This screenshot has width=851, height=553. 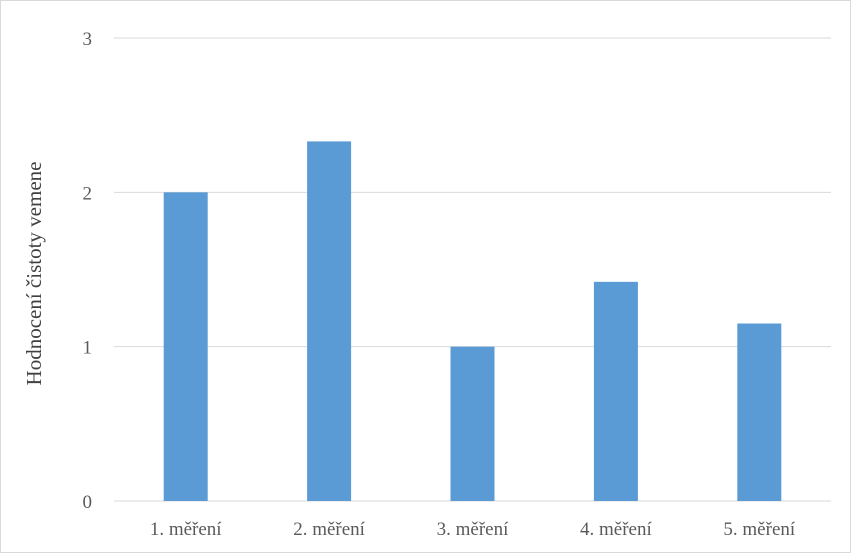 I want to click on y-tick-label: 2, so click(x=88, y=193).